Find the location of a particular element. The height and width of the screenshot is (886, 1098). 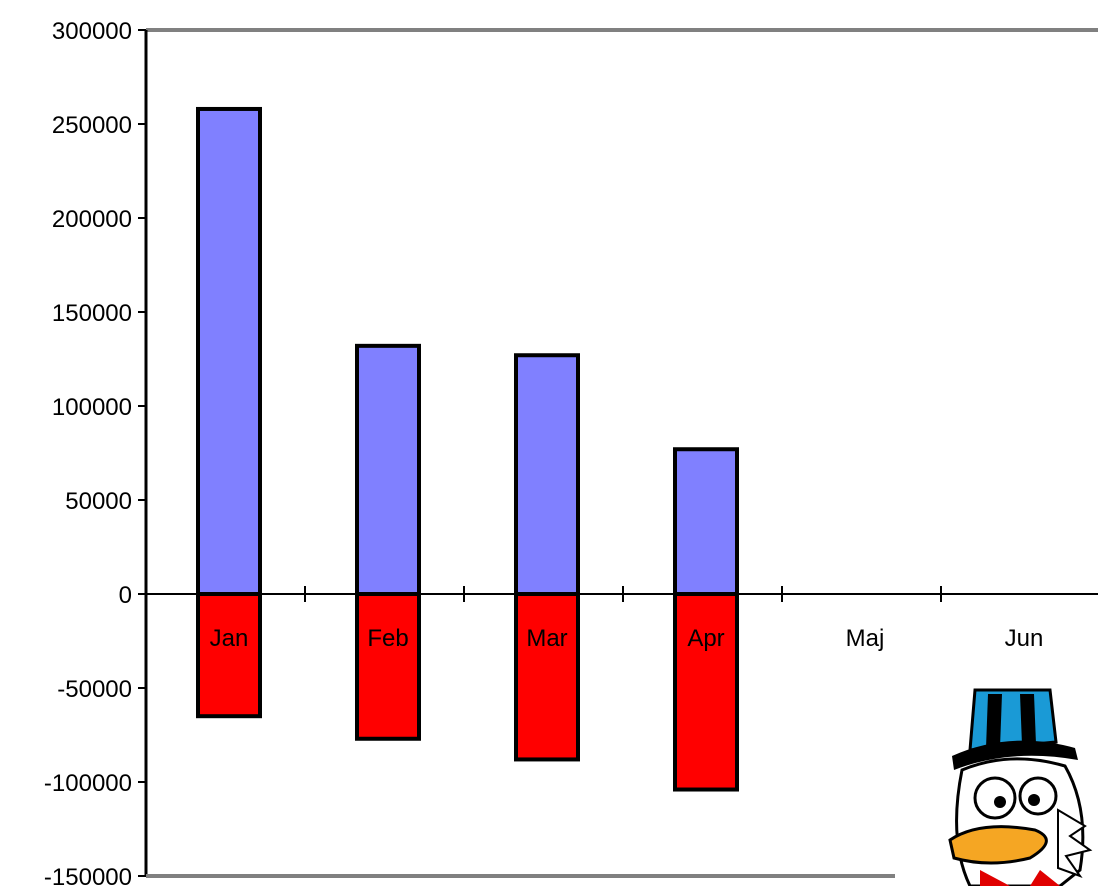

x-category-label: Apr is located at coordinates (705, 638).